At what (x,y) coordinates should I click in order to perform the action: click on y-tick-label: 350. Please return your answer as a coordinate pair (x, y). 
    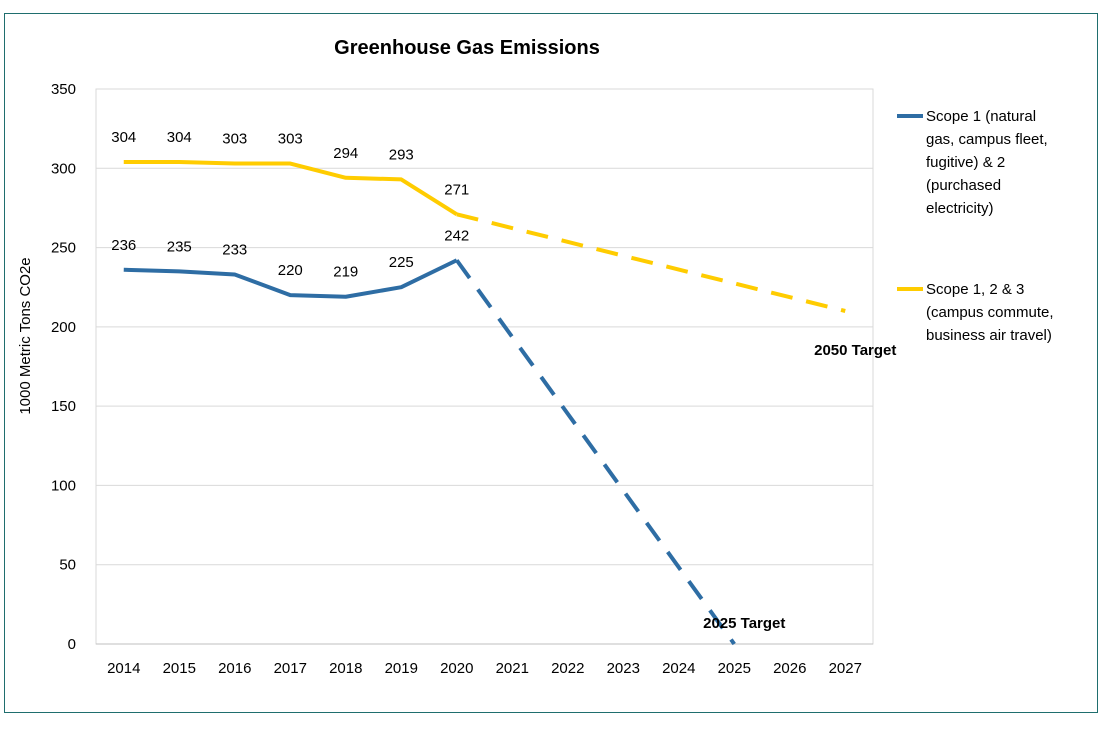
    Looking at the image, I should click on (63, 89).